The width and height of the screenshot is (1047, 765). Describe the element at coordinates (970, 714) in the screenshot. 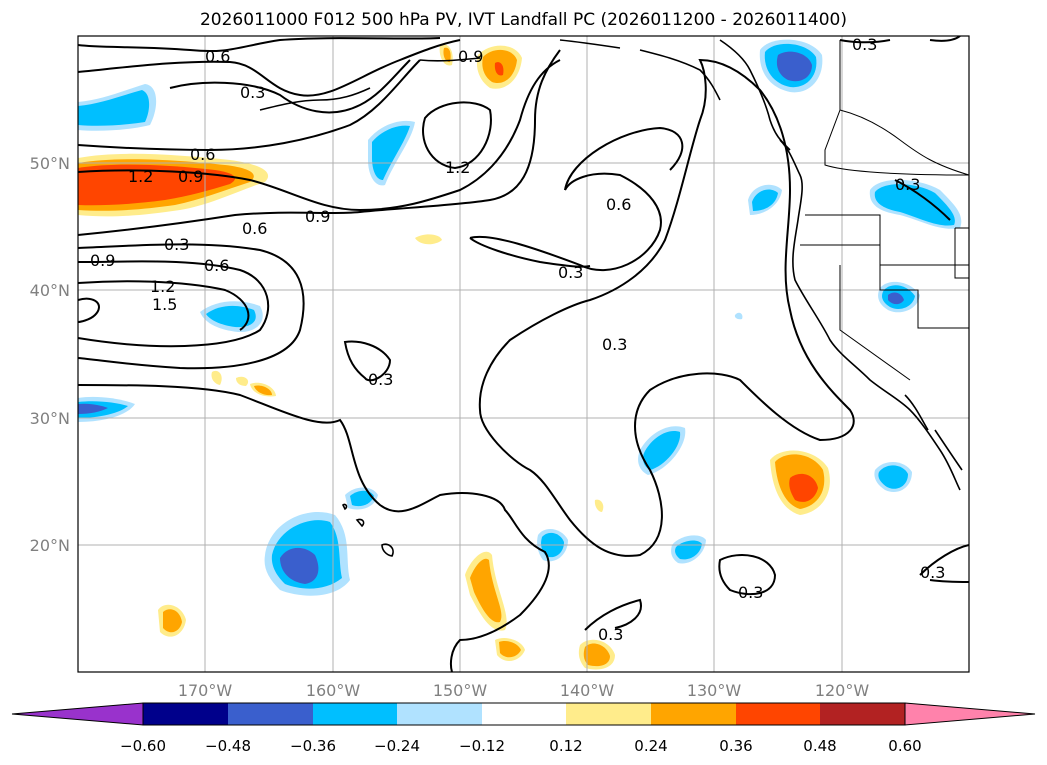

I see `colorbar-extend-max` at that location.